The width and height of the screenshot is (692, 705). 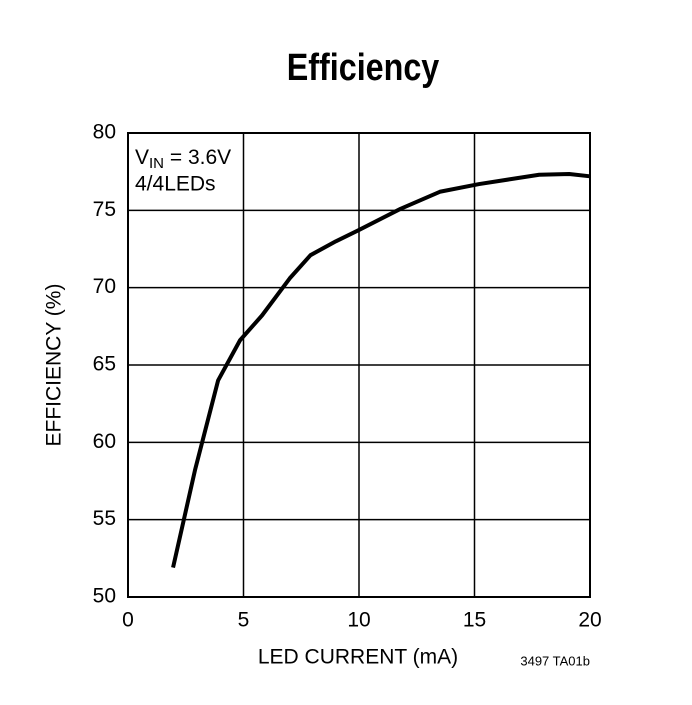 What do you see at coordinates (104, 132) in the screenshot?
I see `y-tick-label: 80` at bounding box center [104, 132].